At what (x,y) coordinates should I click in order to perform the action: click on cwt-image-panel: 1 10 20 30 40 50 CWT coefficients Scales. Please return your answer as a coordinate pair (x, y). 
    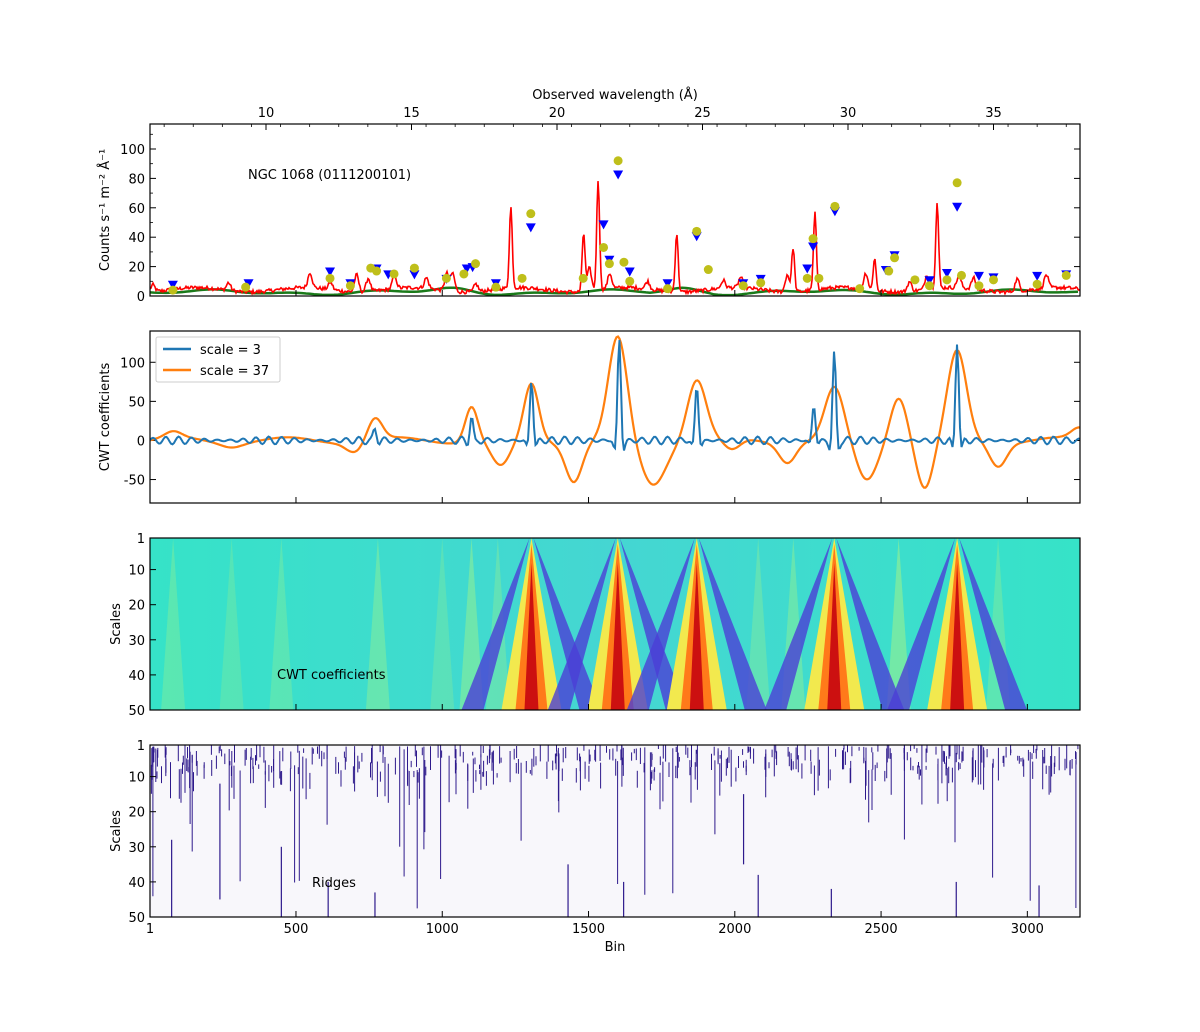
    Looking at the image, I should click on (595, 625).